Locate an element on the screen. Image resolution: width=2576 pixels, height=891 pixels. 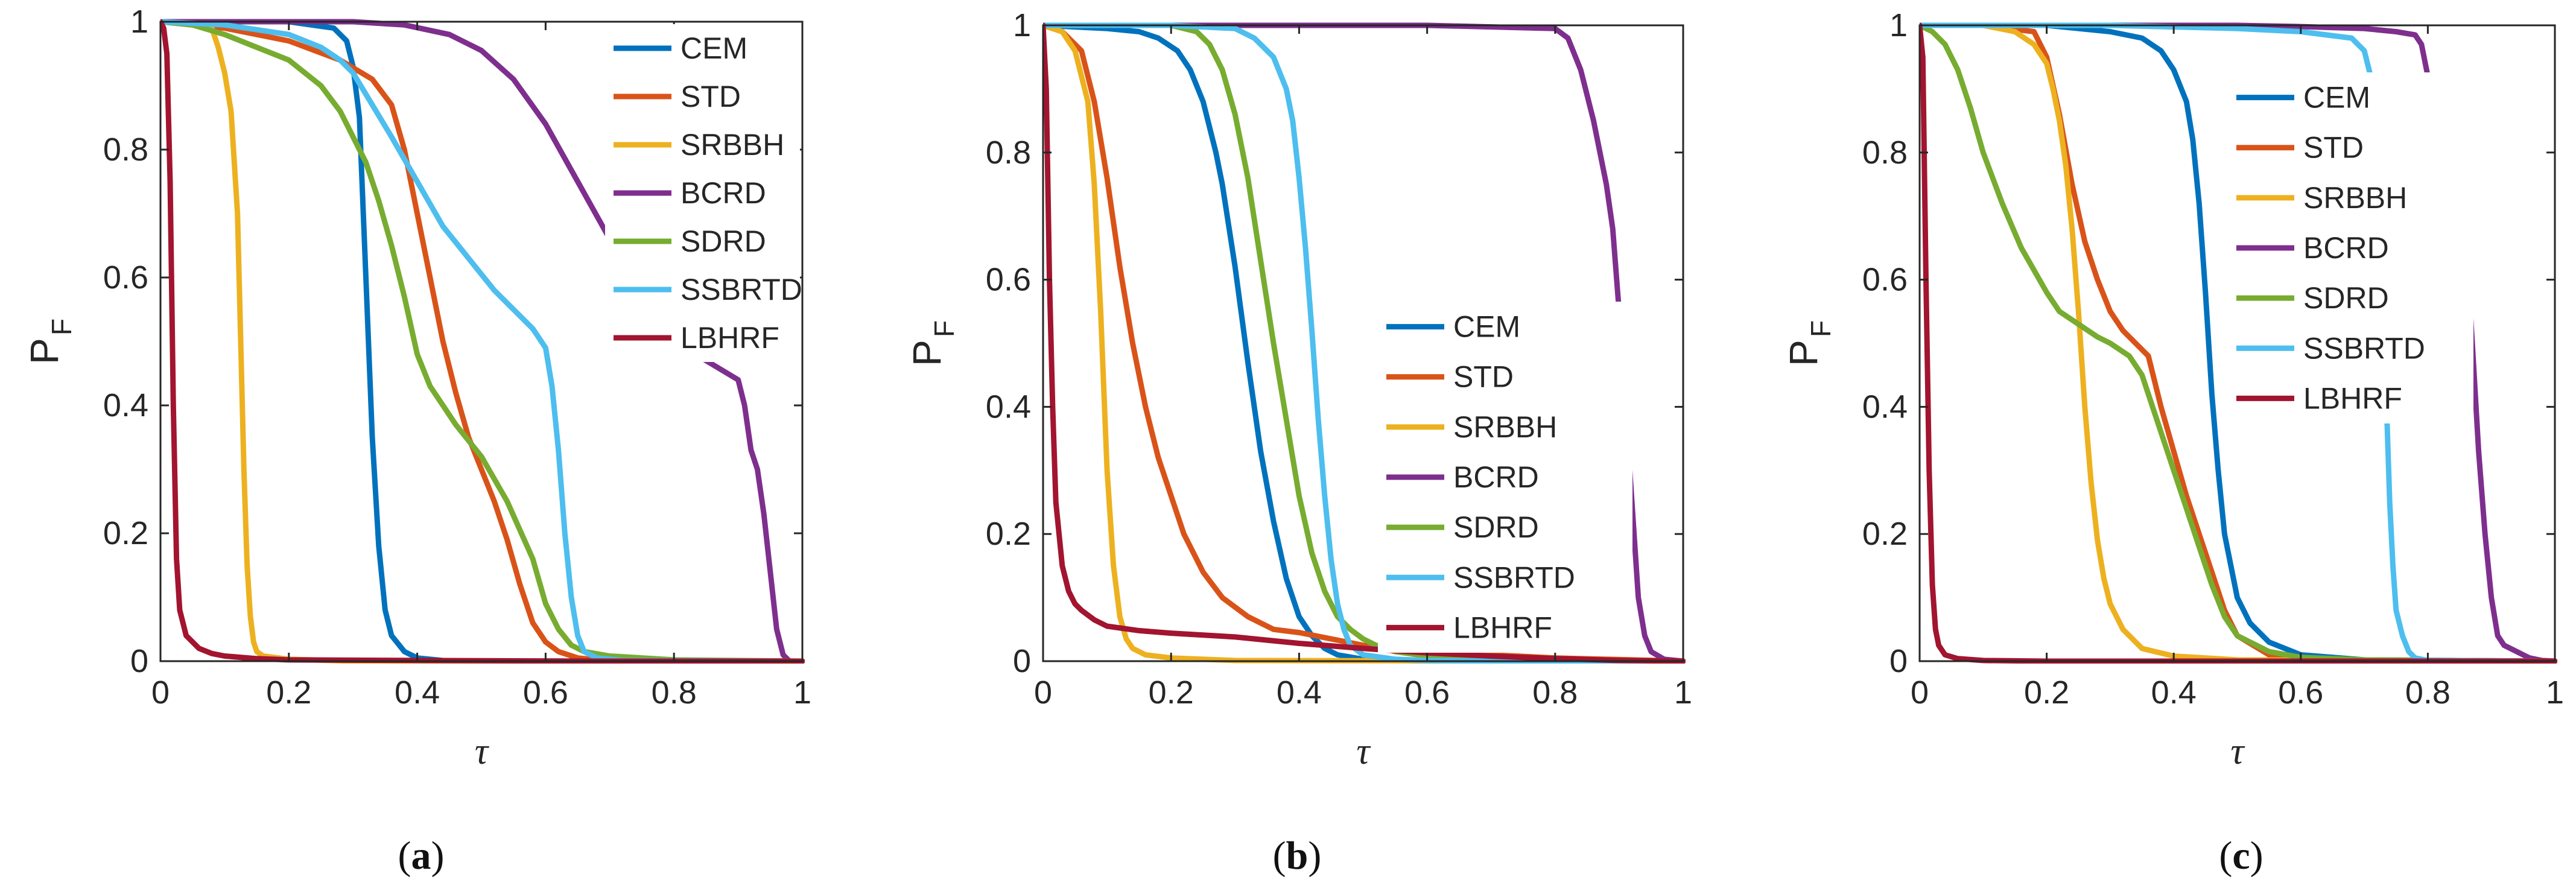
panel-caption: (c) is located at coordinates (2241, 856).